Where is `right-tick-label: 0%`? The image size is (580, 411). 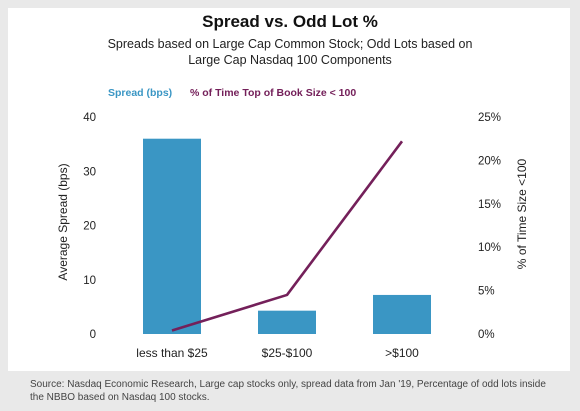 right-tick-label: 0% is located at coordinates (486, 335).